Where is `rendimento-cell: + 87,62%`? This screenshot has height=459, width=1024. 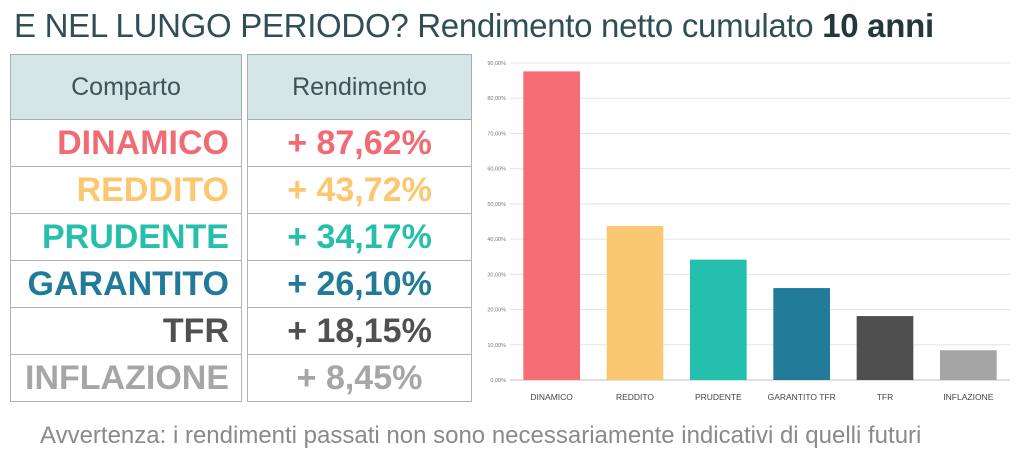 rendimento-cell: + 87,62% is located at coordinates (359, 143).